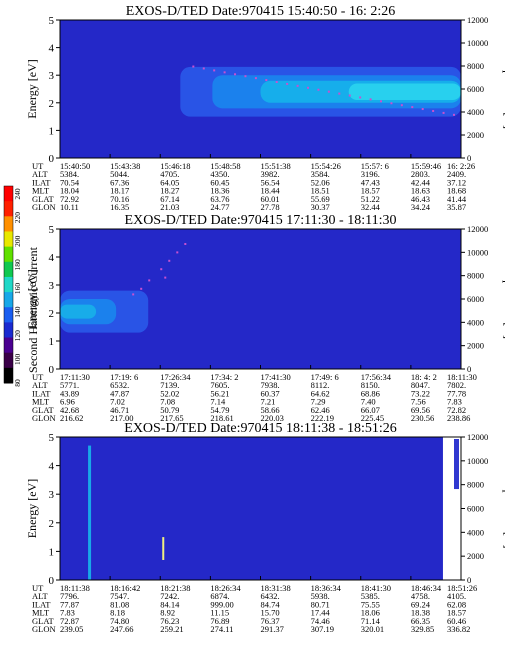  Describe the element at coordinates (270, 393) in the screenshot. I see `ephemeris-value: 60.37` at that location.